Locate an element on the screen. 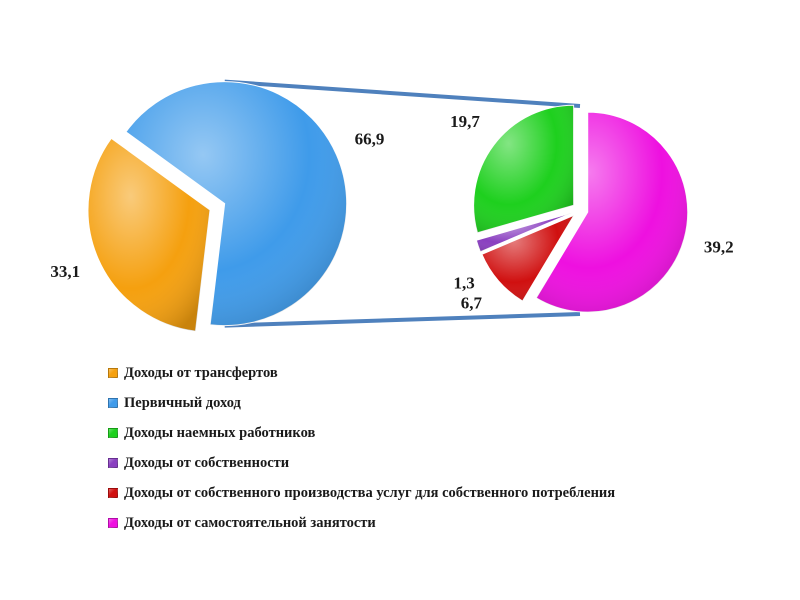 The width and height of the screenshot is (800, 600). legend-item-primary-income: Первичный доход is located at coordinates (361, 403).